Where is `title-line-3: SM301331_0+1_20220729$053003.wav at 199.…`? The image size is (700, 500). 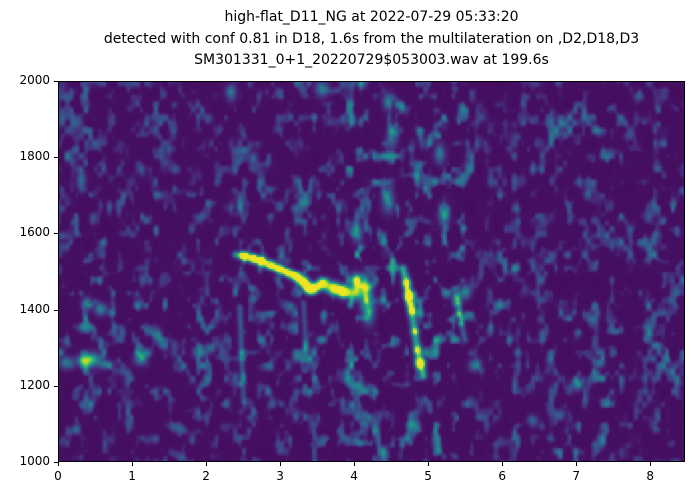
title-line-3: SM301331_0+1_20220729$053003.wav at 199.… is located at coordinates (371, 60).